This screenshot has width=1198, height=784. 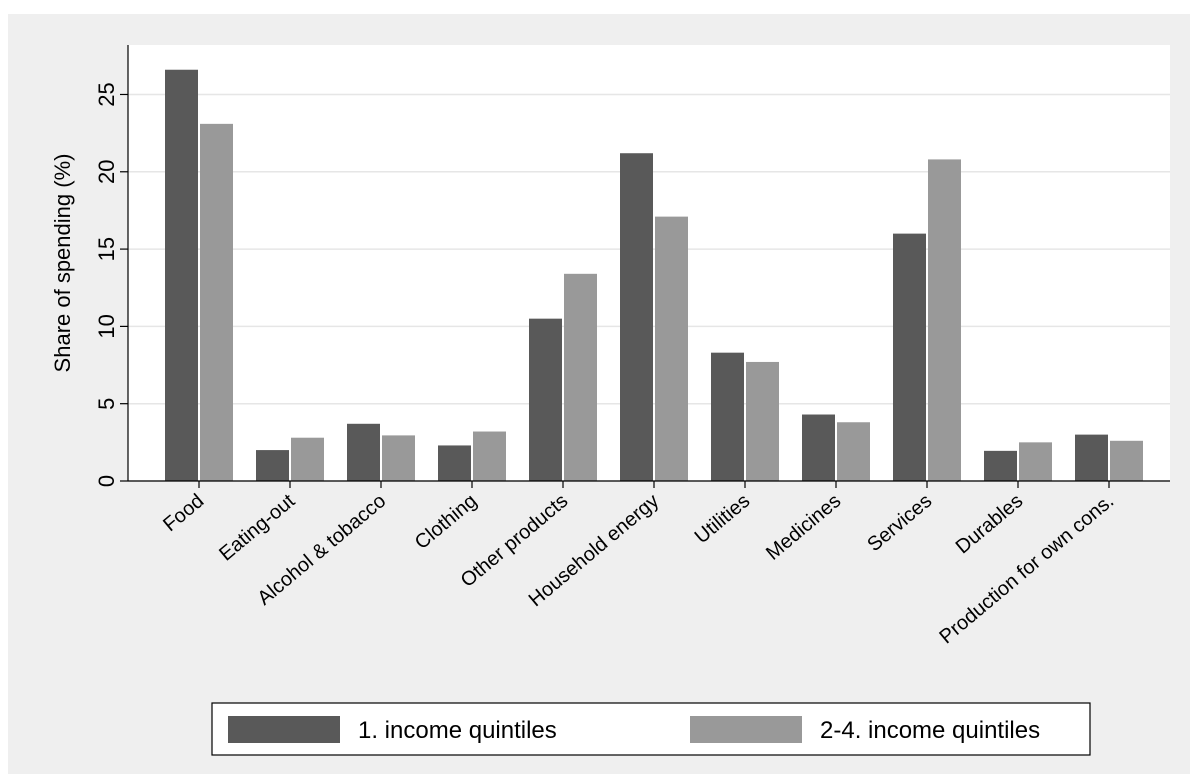 I want to click on y-tick-label: 25, so click(x=106, y=94).